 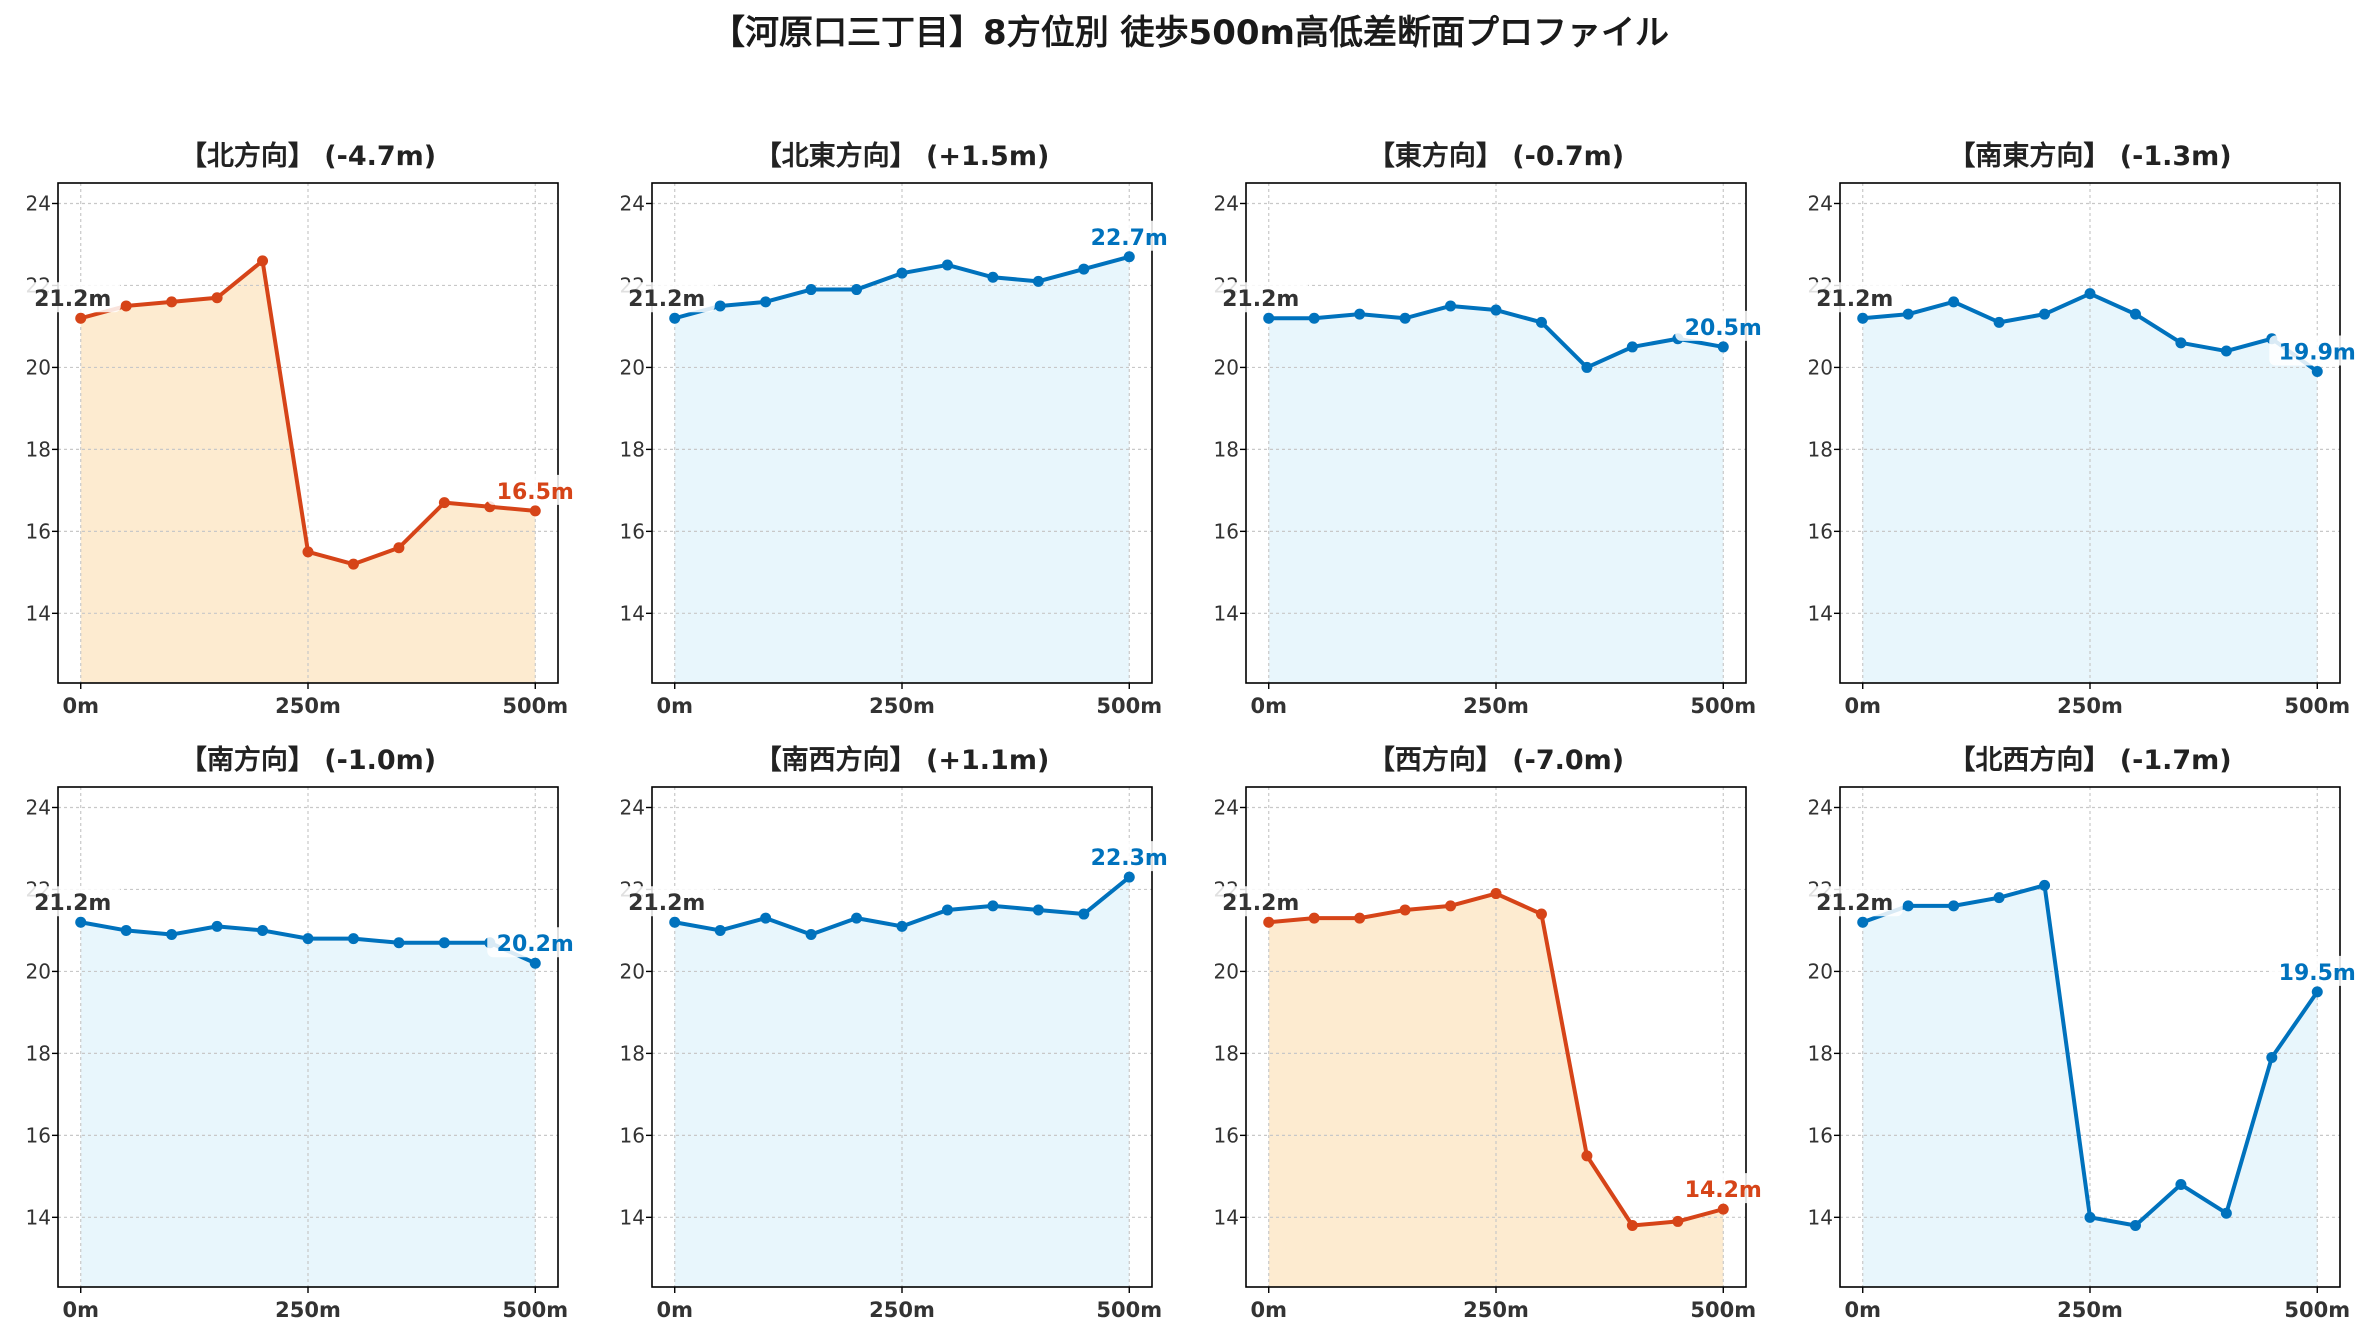 What do you see at coordinates (308, 156) in the screenshot?
I see `panel-title: 【北方向】 (-4.7m)` at bounding box center [308, 156].